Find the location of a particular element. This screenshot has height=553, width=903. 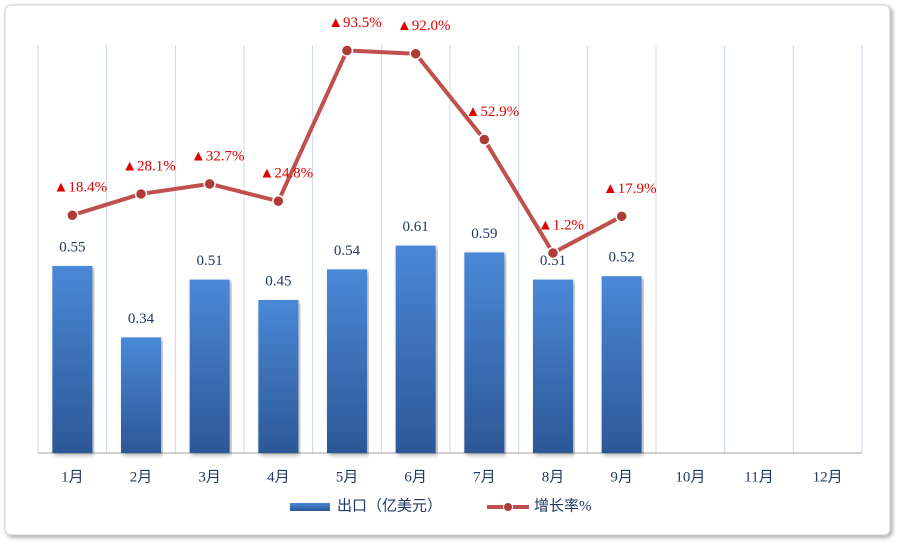

x-tick-label: 12月 is located at coordinates (828, 477).